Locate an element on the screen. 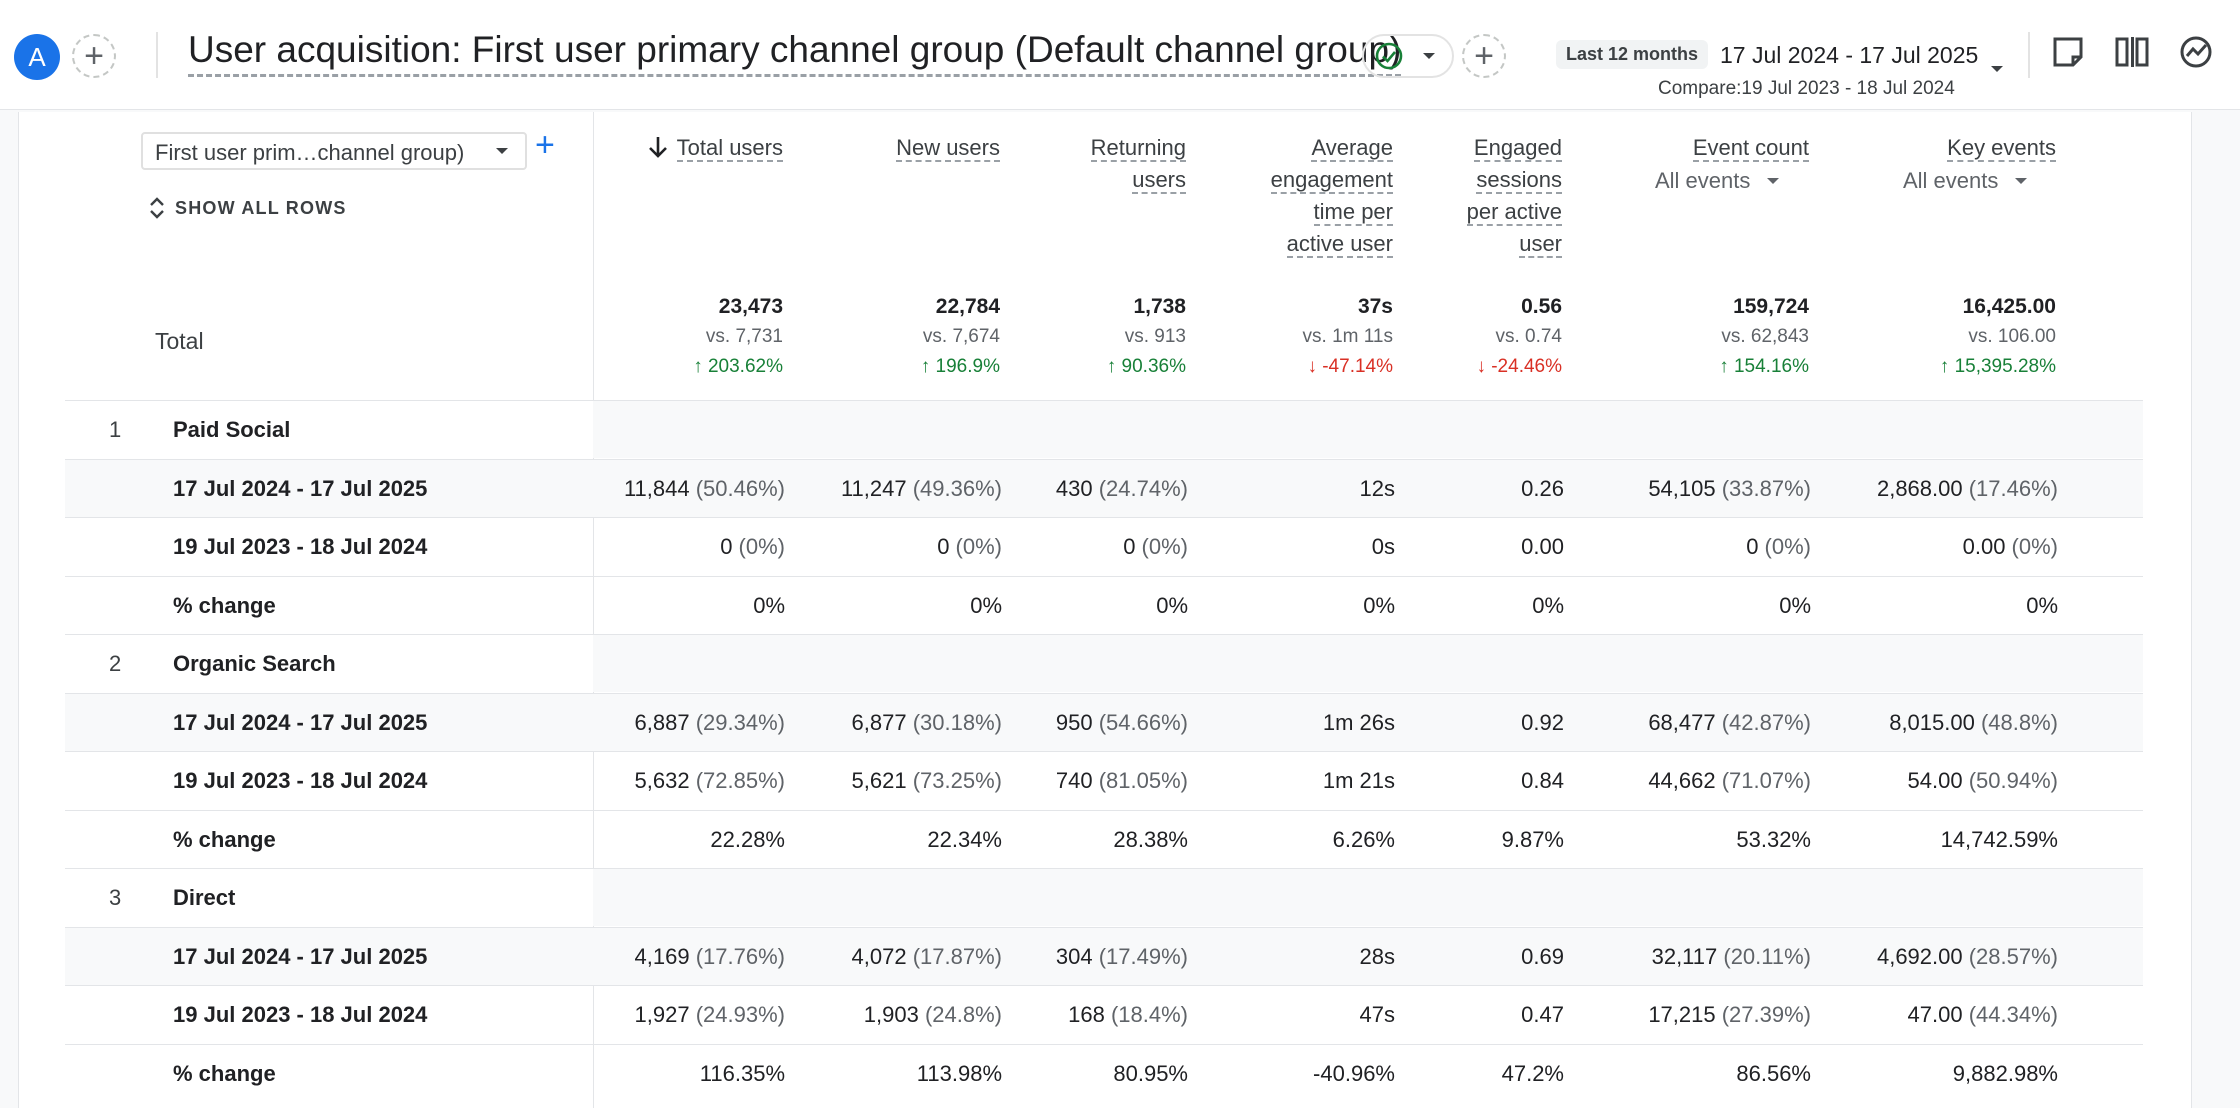 The width and height of the screenshot is (2240, 1108). table-cell: 1m 21s is located at coordinates (1358, 780).